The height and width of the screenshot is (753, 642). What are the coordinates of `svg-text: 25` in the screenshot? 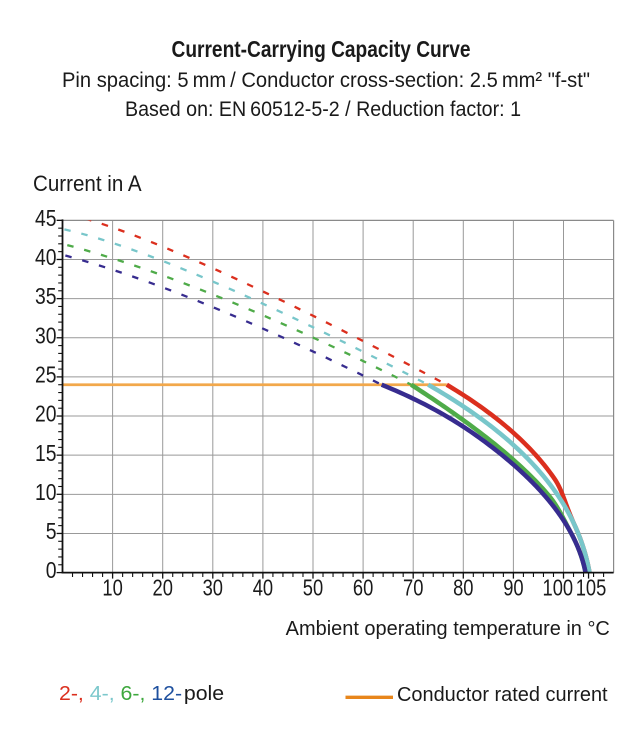 It's located at (46, 375).